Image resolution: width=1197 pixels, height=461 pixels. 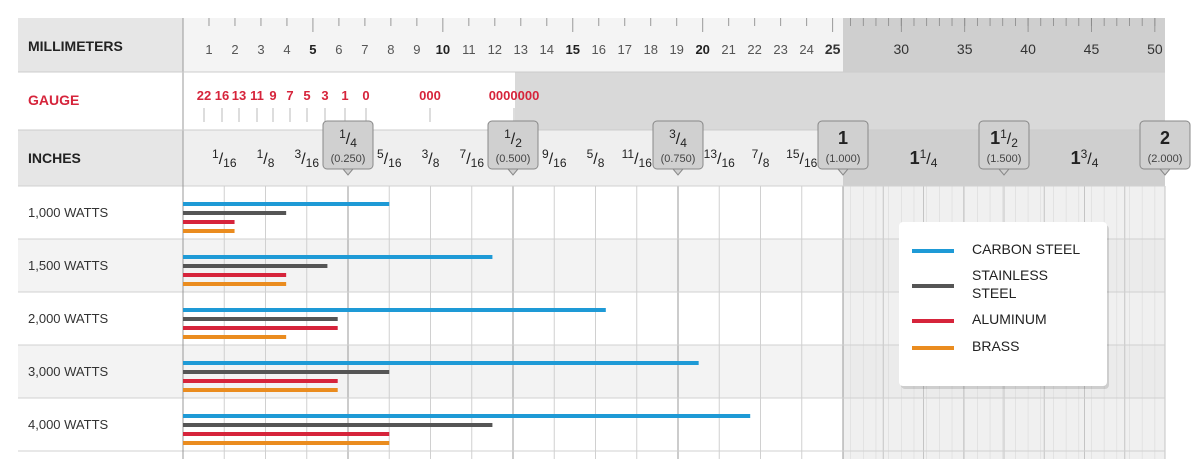 I want to click on mm-tick-label: 8, so click(x=390, y=49).